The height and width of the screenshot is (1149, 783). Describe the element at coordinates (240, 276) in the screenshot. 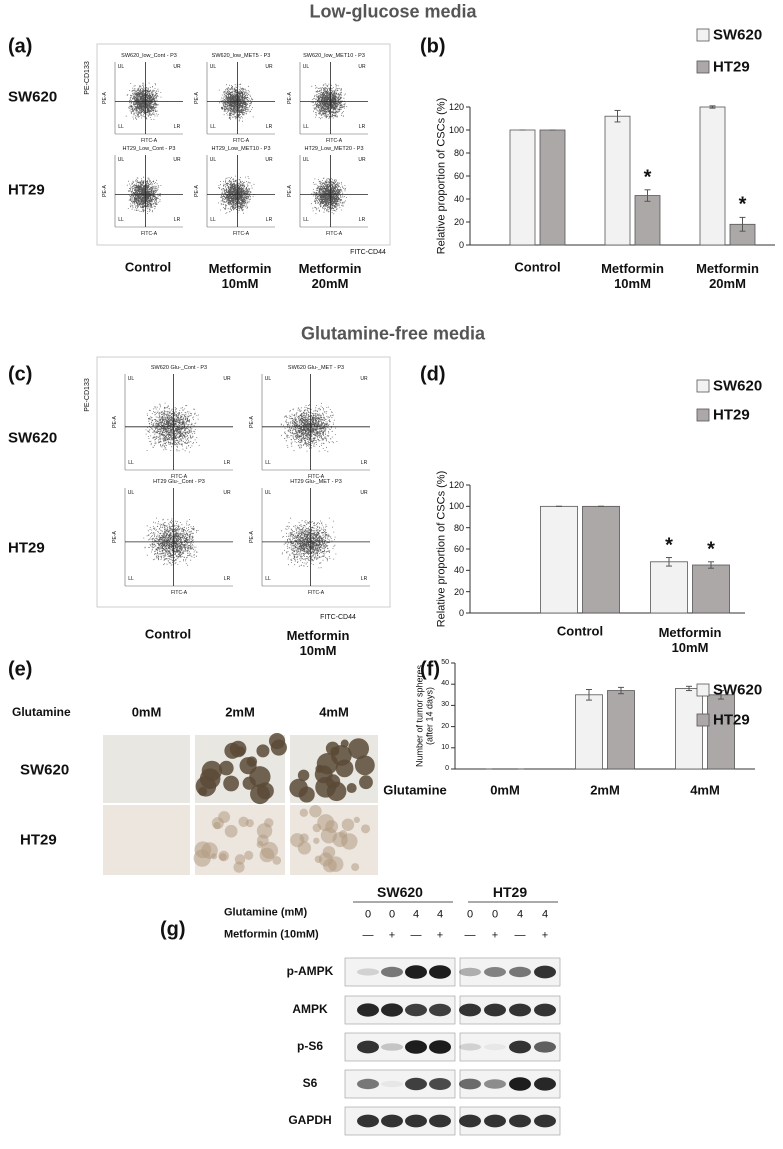

I see `column-label: Metformin 10mM` at that location.